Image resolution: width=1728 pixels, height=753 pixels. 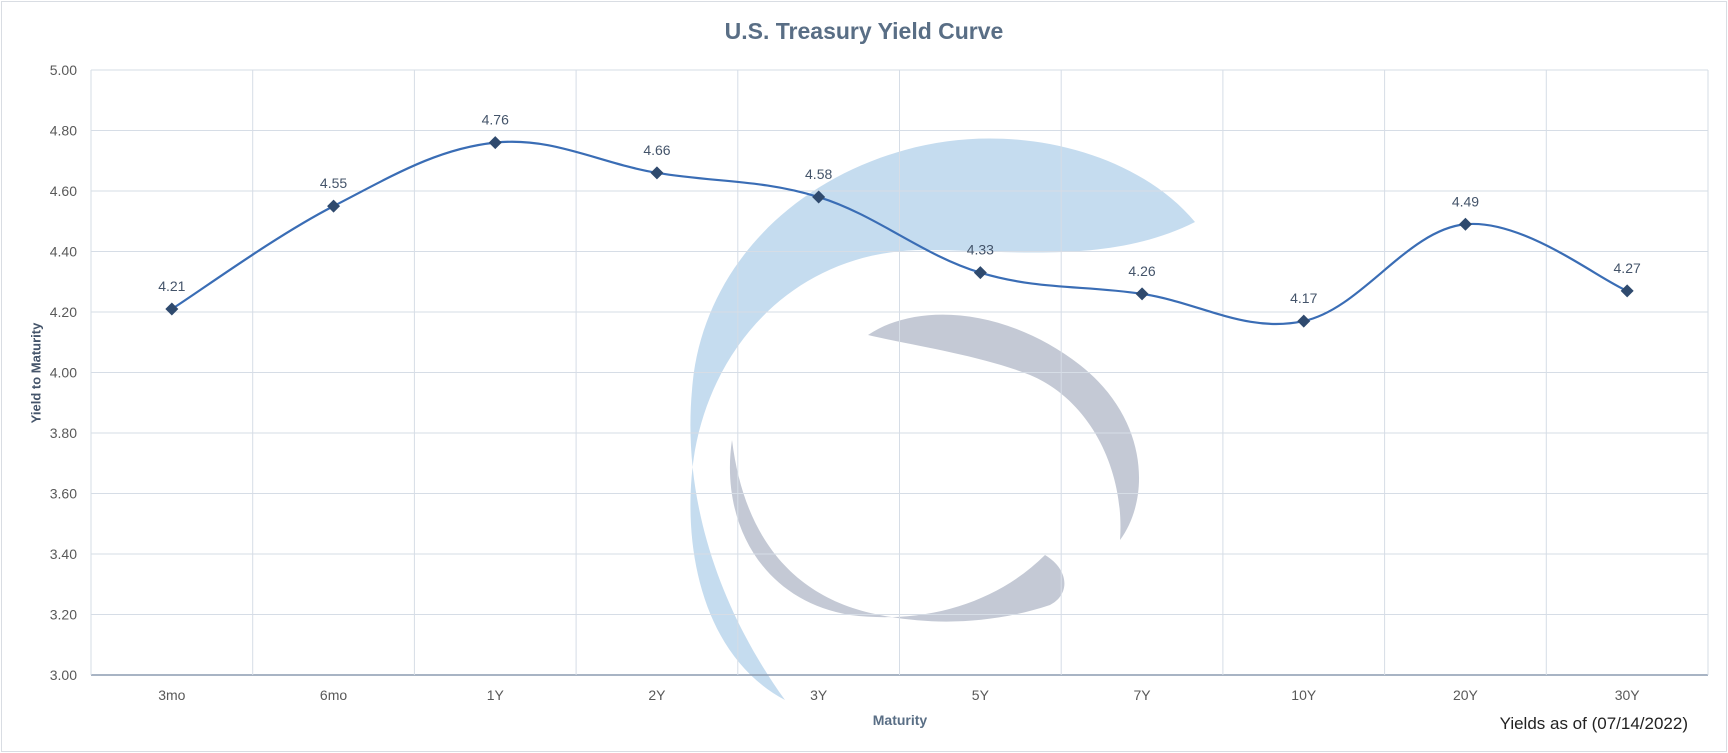 What do you see at coordinates (1303, 298) in the screenshot?
I see `data-value-label: 4.17` at bounding box center [1303, 298].